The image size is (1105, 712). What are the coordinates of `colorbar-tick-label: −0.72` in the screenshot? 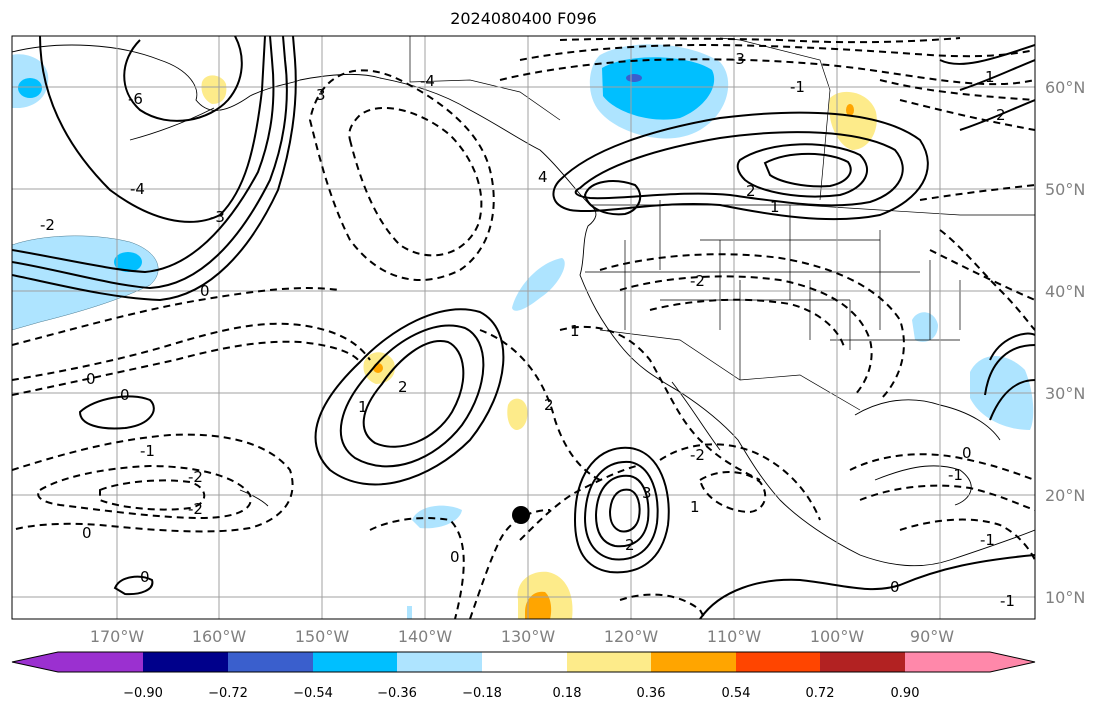 It's located at (228, 693).